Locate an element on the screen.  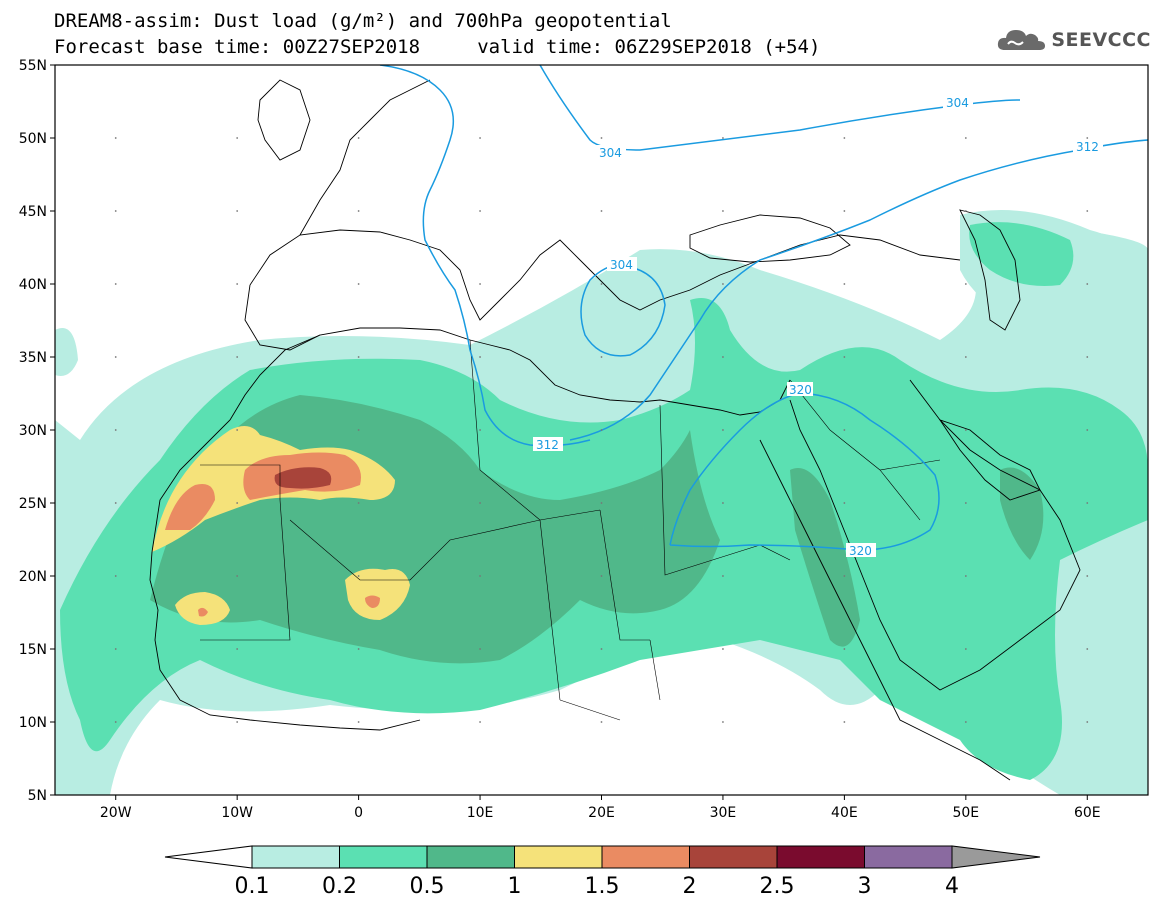
colorbar-label: 1 is located at coordinates (515, 886).